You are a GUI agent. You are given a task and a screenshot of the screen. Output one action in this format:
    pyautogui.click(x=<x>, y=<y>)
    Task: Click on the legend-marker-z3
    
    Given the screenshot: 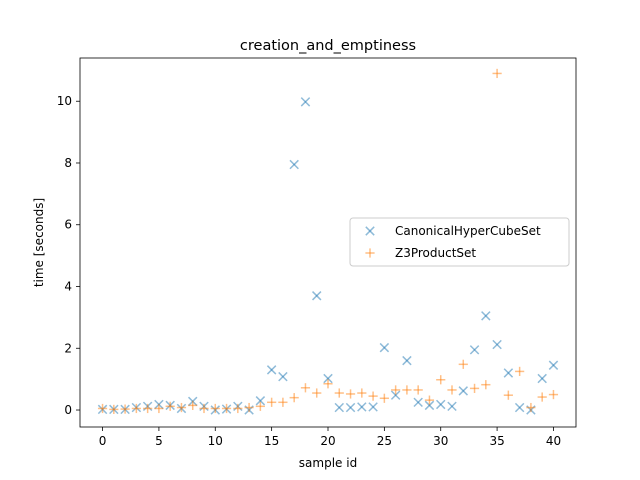 What is the action you would take?
    pyautogui.click(x=370, y=253)
    